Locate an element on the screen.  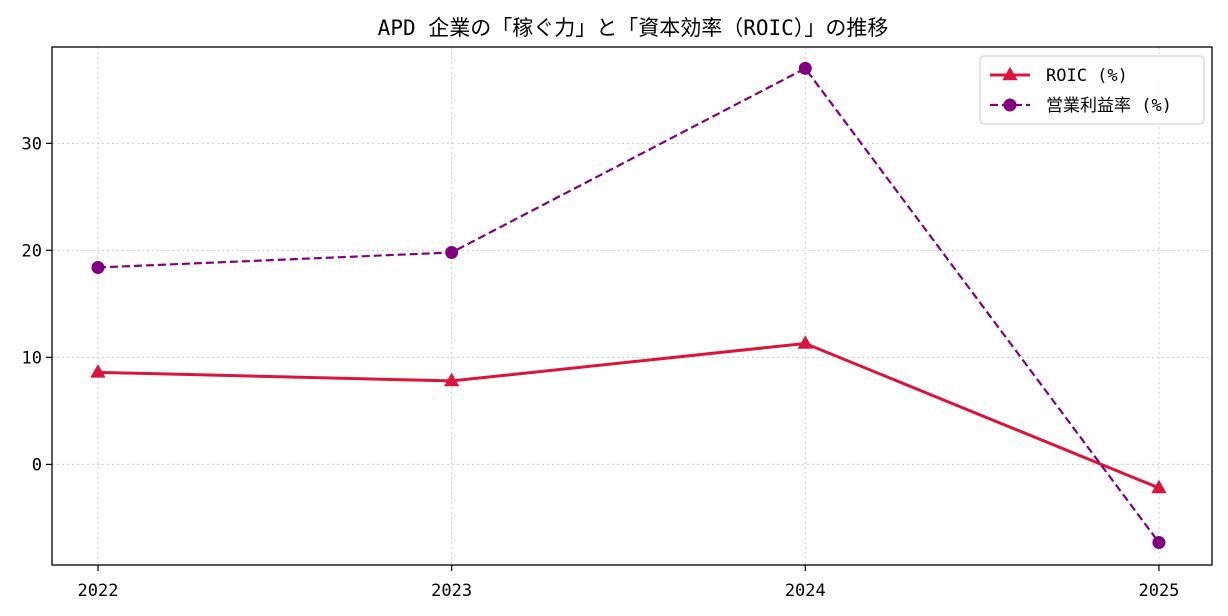
y-tick-label: 0 is located at coordinates (37, 465).